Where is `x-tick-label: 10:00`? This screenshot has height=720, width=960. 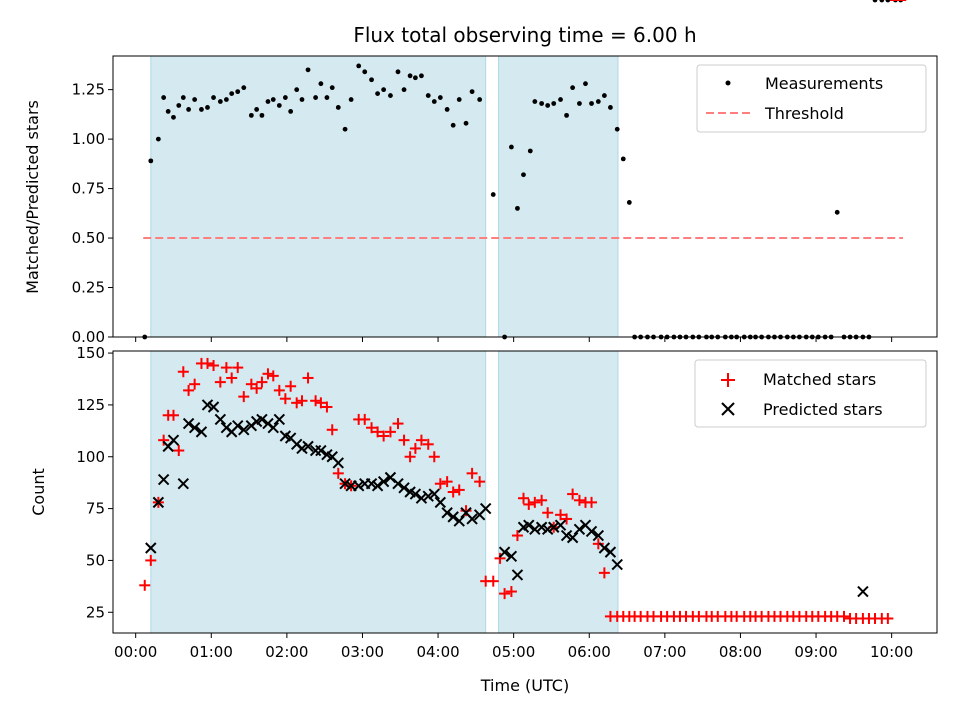
x-tick-label: 10:00 is located at coordinates (891, 652).